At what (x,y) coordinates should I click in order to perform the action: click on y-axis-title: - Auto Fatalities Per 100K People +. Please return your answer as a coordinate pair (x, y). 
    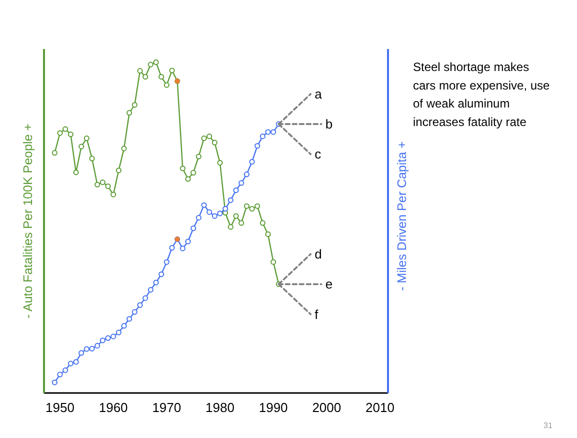
    Looking at the image, I should click on (28, 221).